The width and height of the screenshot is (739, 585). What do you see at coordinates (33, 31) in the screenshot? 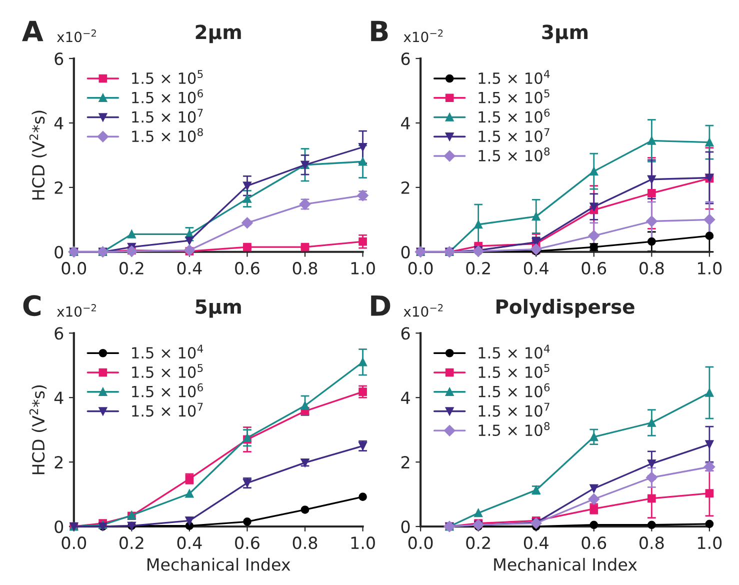
I see `text: A` at bounding box center [33, 31].